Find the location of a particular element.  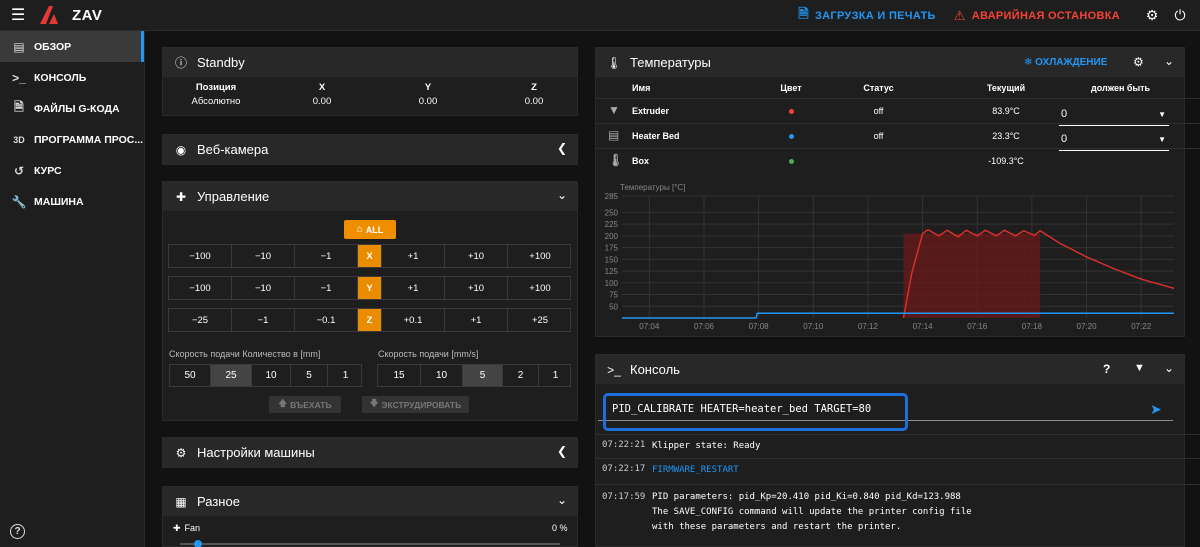

webcam-card: ◉ Веб-камера ❮ is located at coordinates (370, 149).